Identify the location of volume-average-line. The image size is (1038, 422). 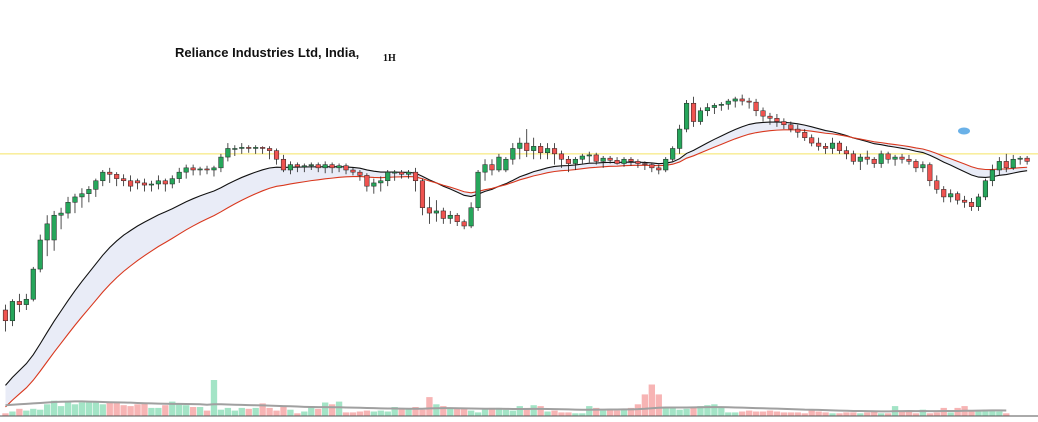
(506, 406).